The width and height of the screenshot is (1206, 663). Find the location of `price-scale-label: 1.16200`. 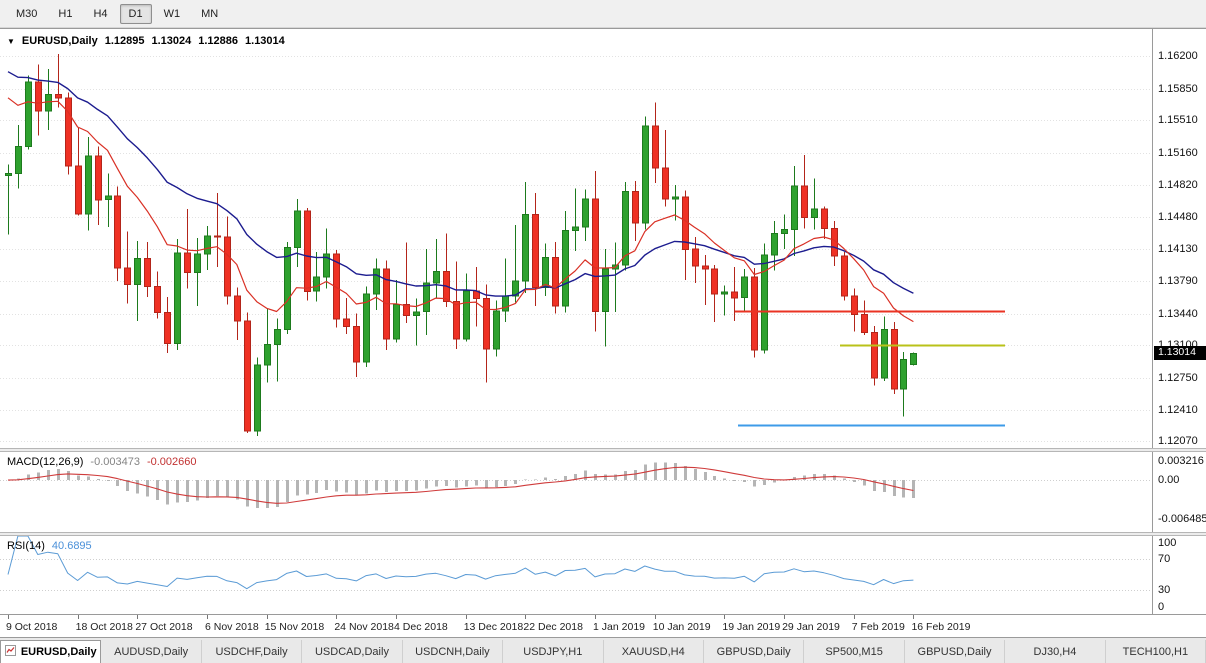

price-scale-label: 1.16200 is located at coordinates (1178, 56).